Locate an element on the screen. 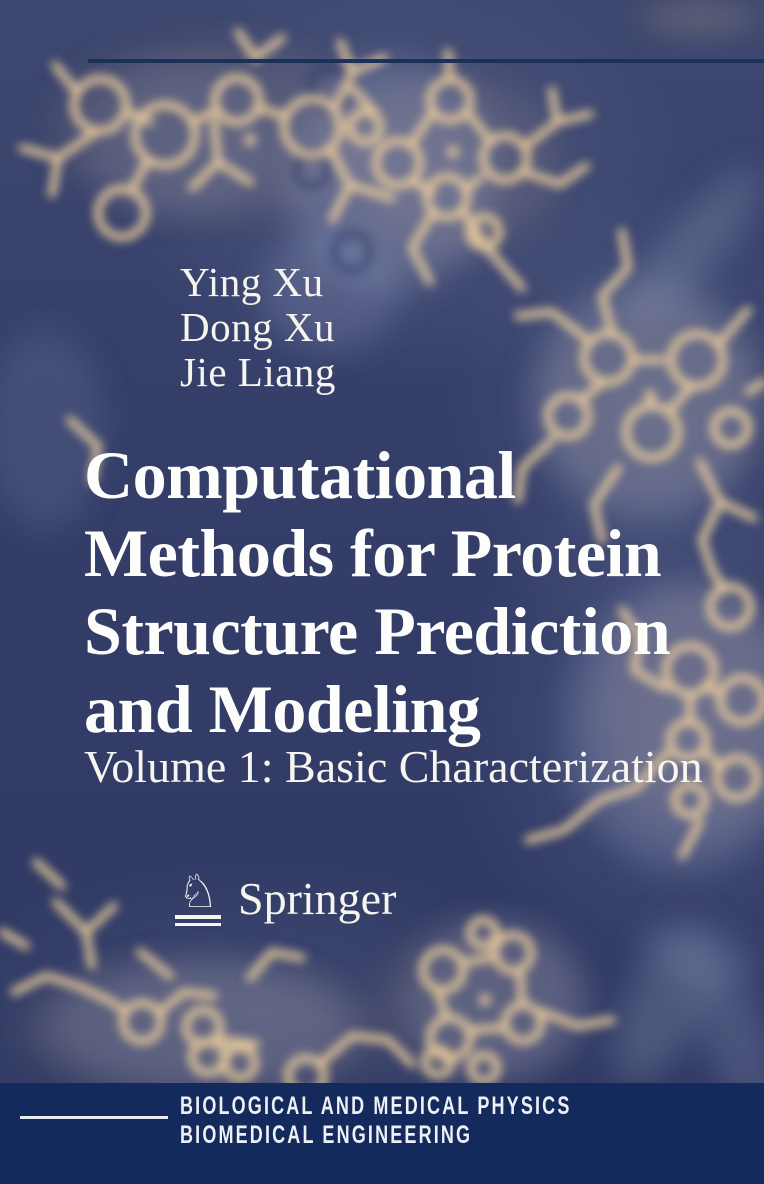  title-line: Methods for Protein is located at coordinates (373, 553).